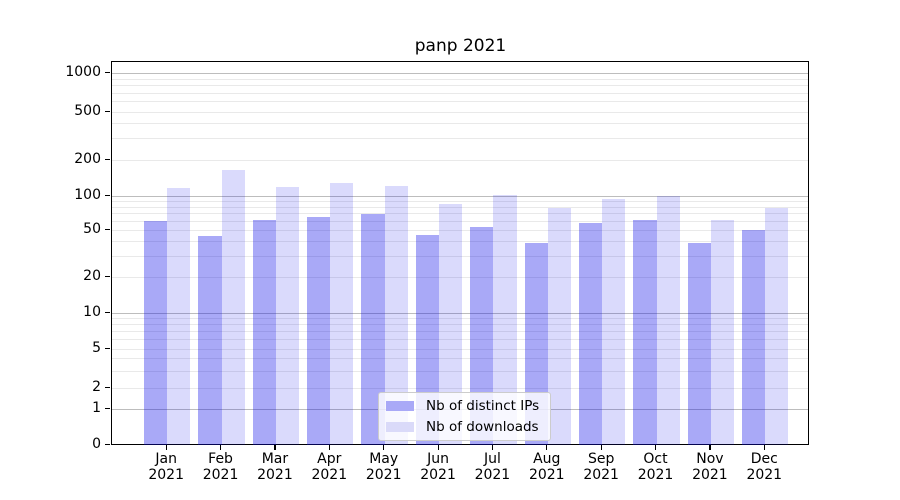  I want to click on x-tick-month: May, so click(384, 459).